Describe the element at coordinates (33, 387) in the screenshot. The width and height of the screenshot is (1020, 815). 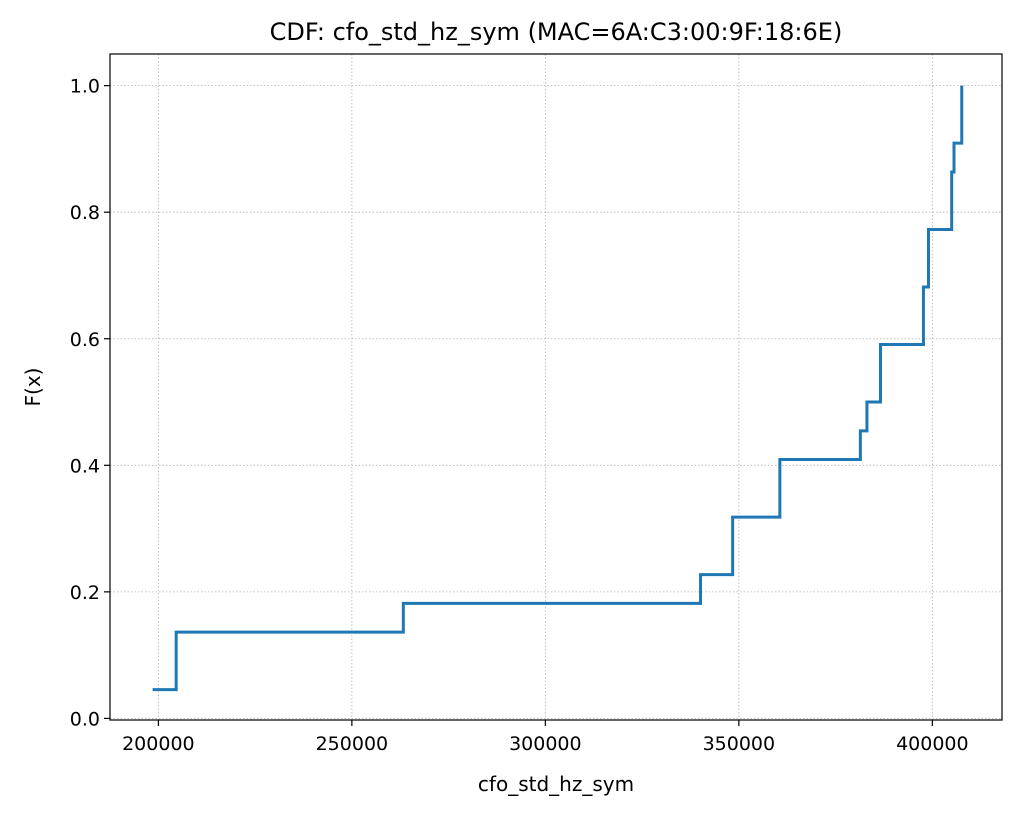
I see `y-axis-label: F(x)` at that location.